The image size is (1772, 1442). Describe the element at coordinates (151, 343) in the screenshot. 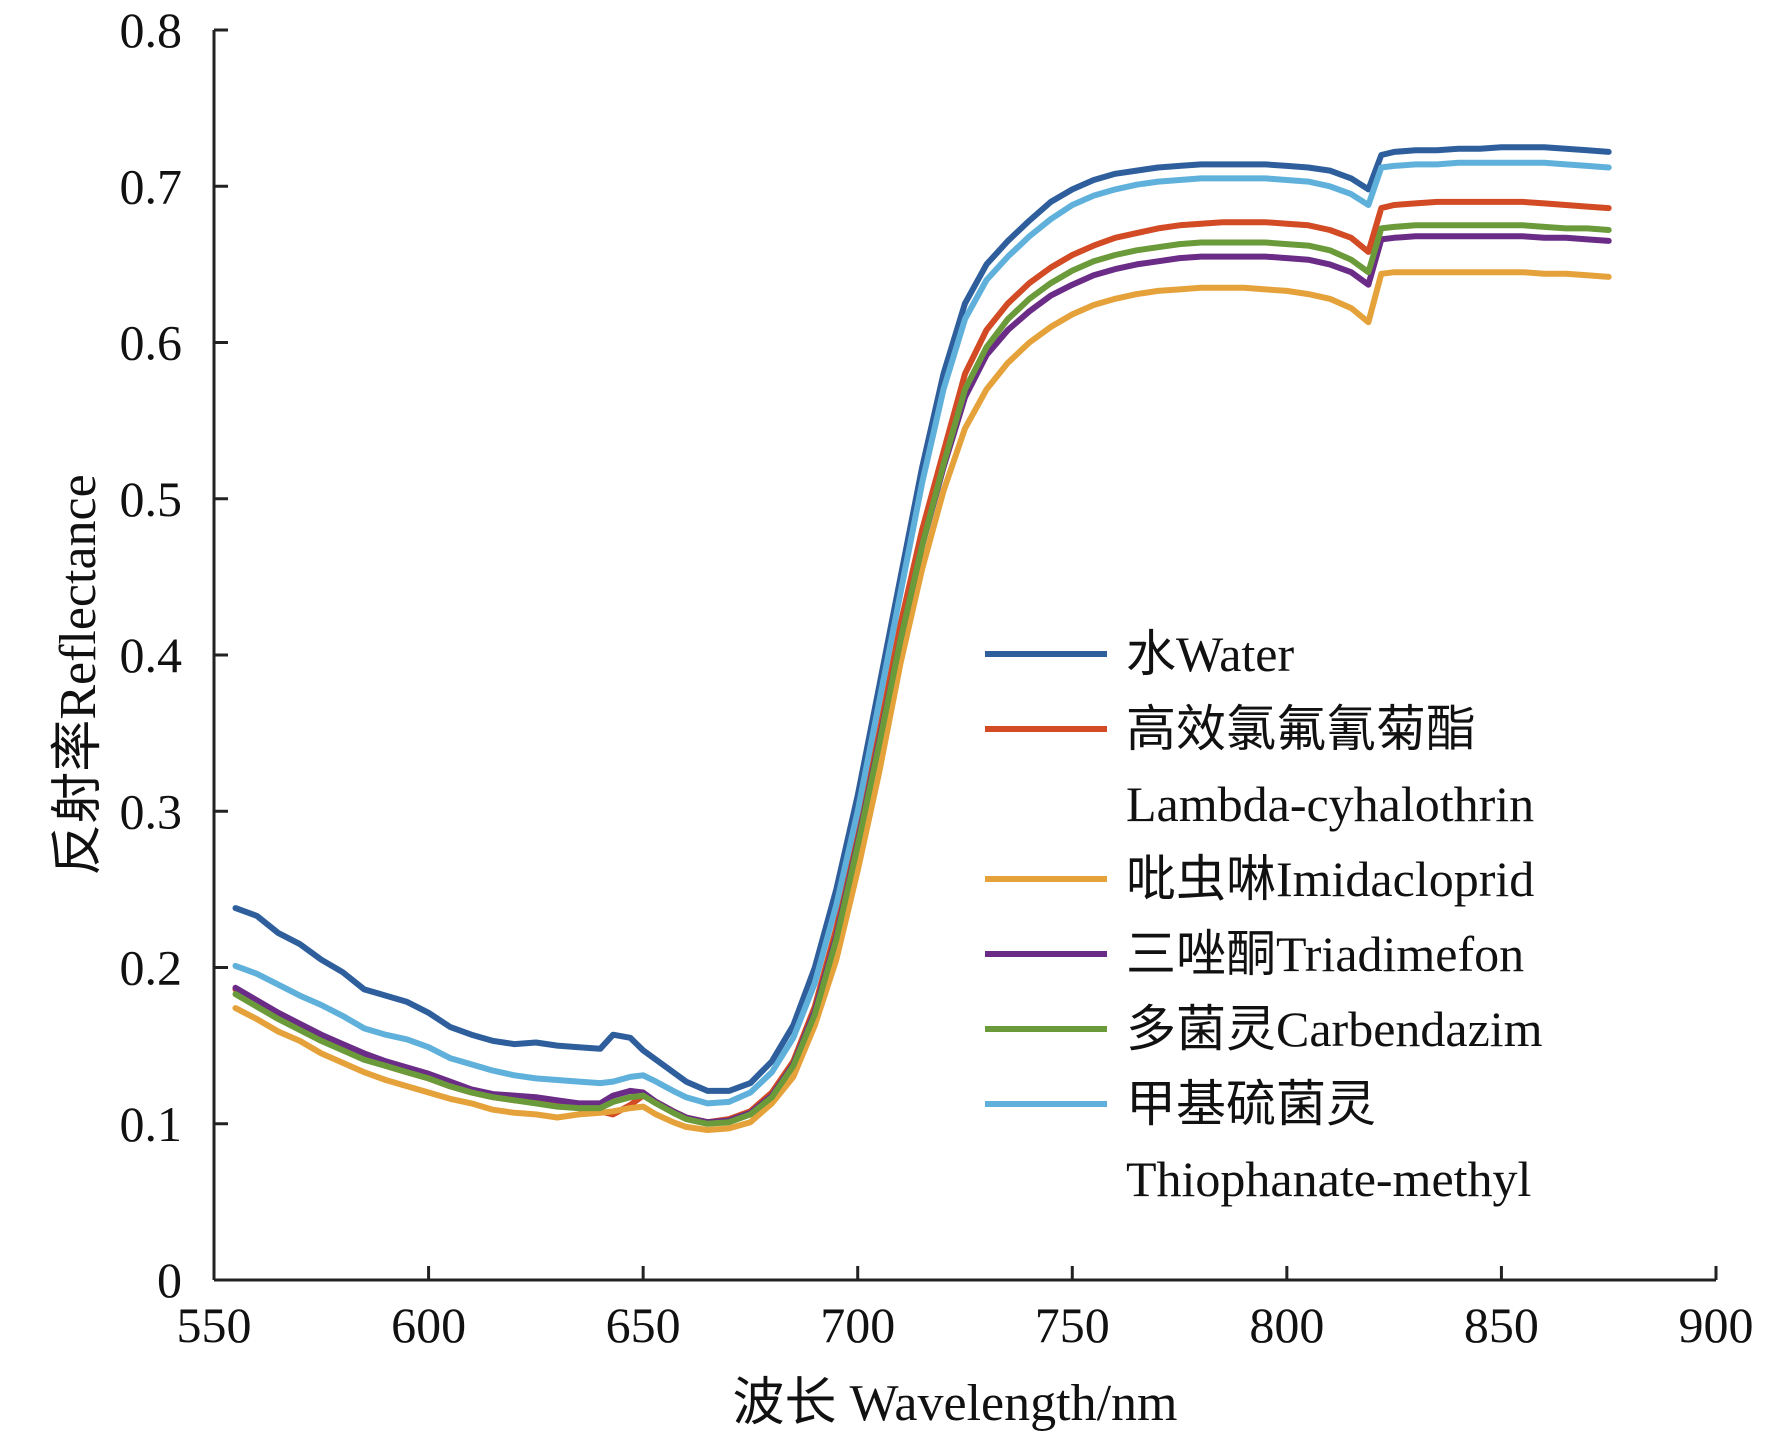

I see `y-tick-label: 0.6` at that location.